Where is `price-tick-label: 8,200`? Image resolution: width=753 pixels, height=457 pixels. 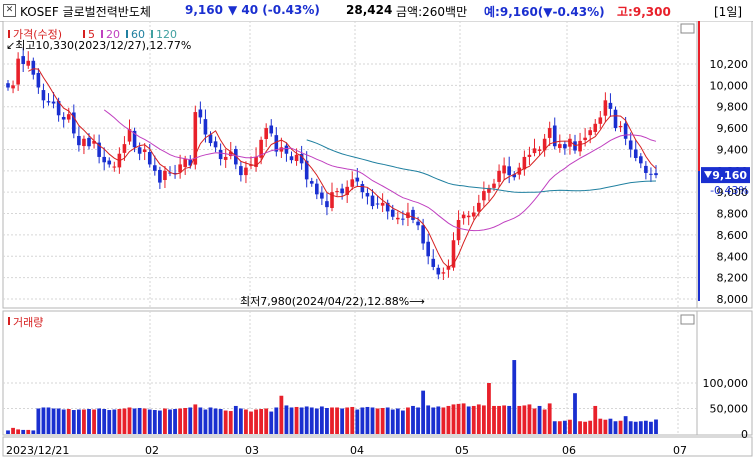
price-tick-label: 8,200 is located at coordinates (733, 278).